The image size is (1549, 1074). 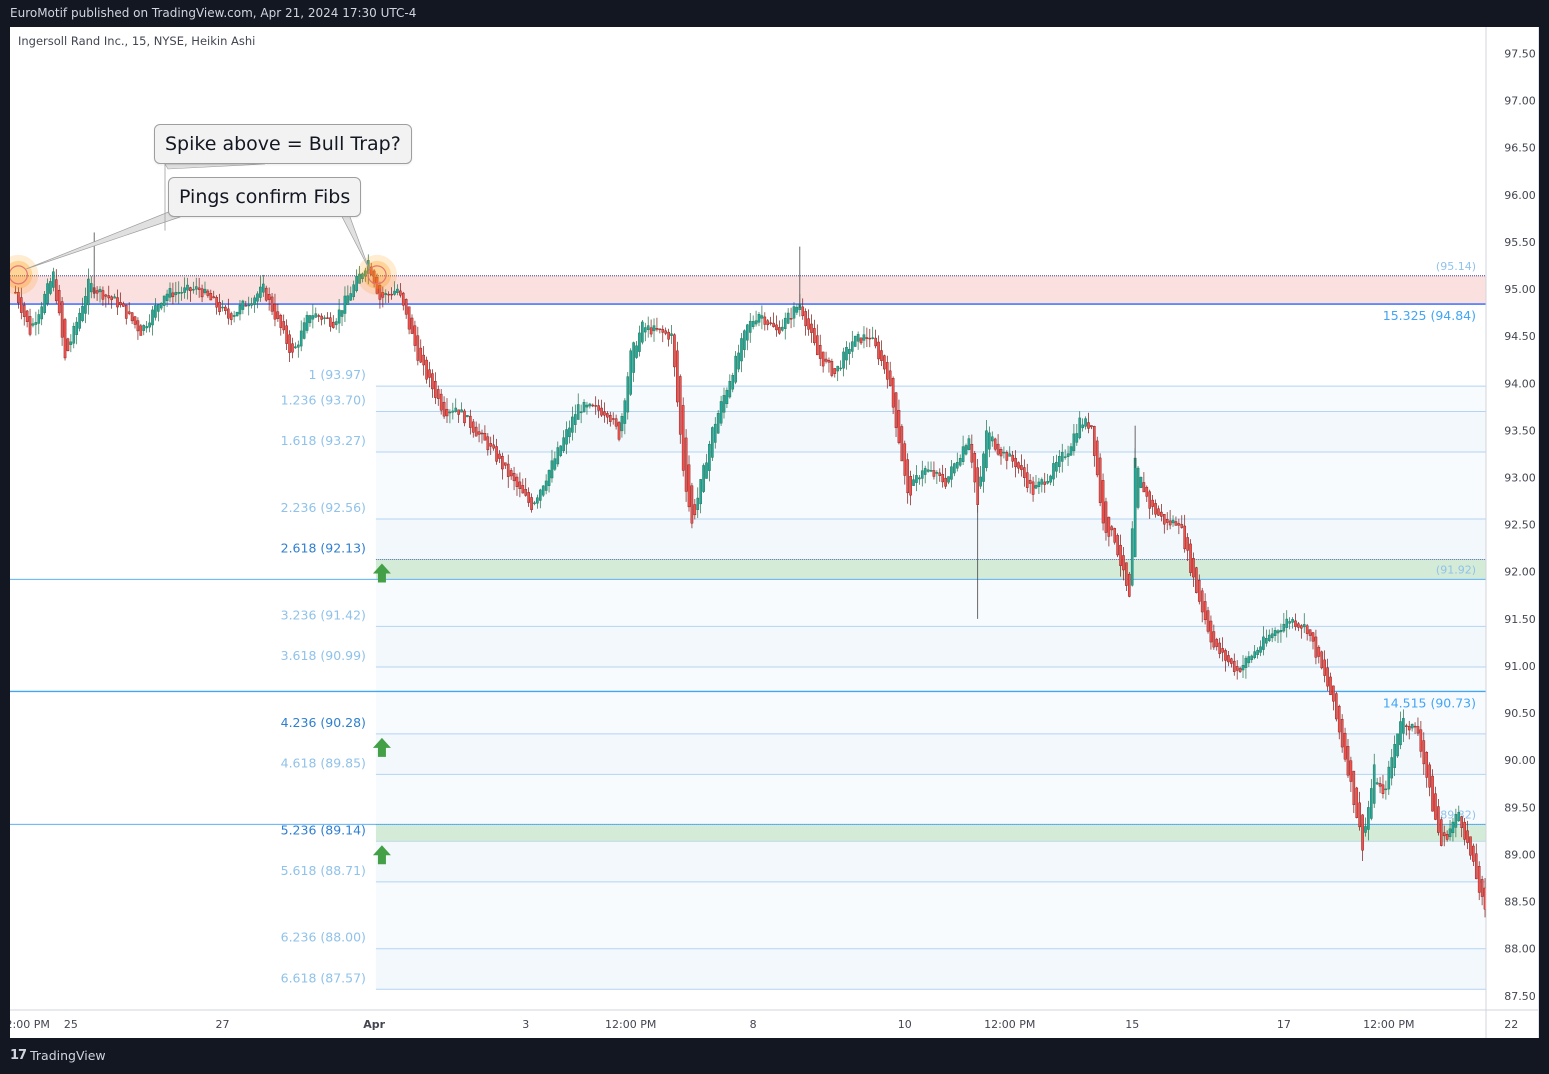 I want to click on tradingview-logo-icon: 17, so click(x=18, y=1055).